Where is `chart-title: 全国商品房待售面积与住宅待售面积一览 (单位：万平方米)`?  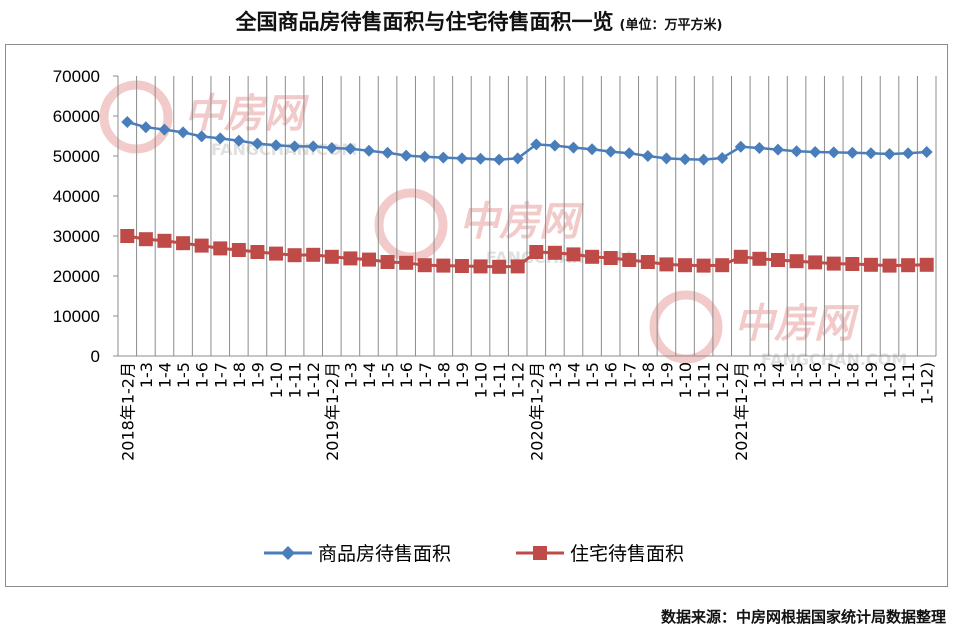 chart-title: 全国商品房待售面积与住宅待售面积一览 (单位：万平方米) is located at coordinates (479, 21).